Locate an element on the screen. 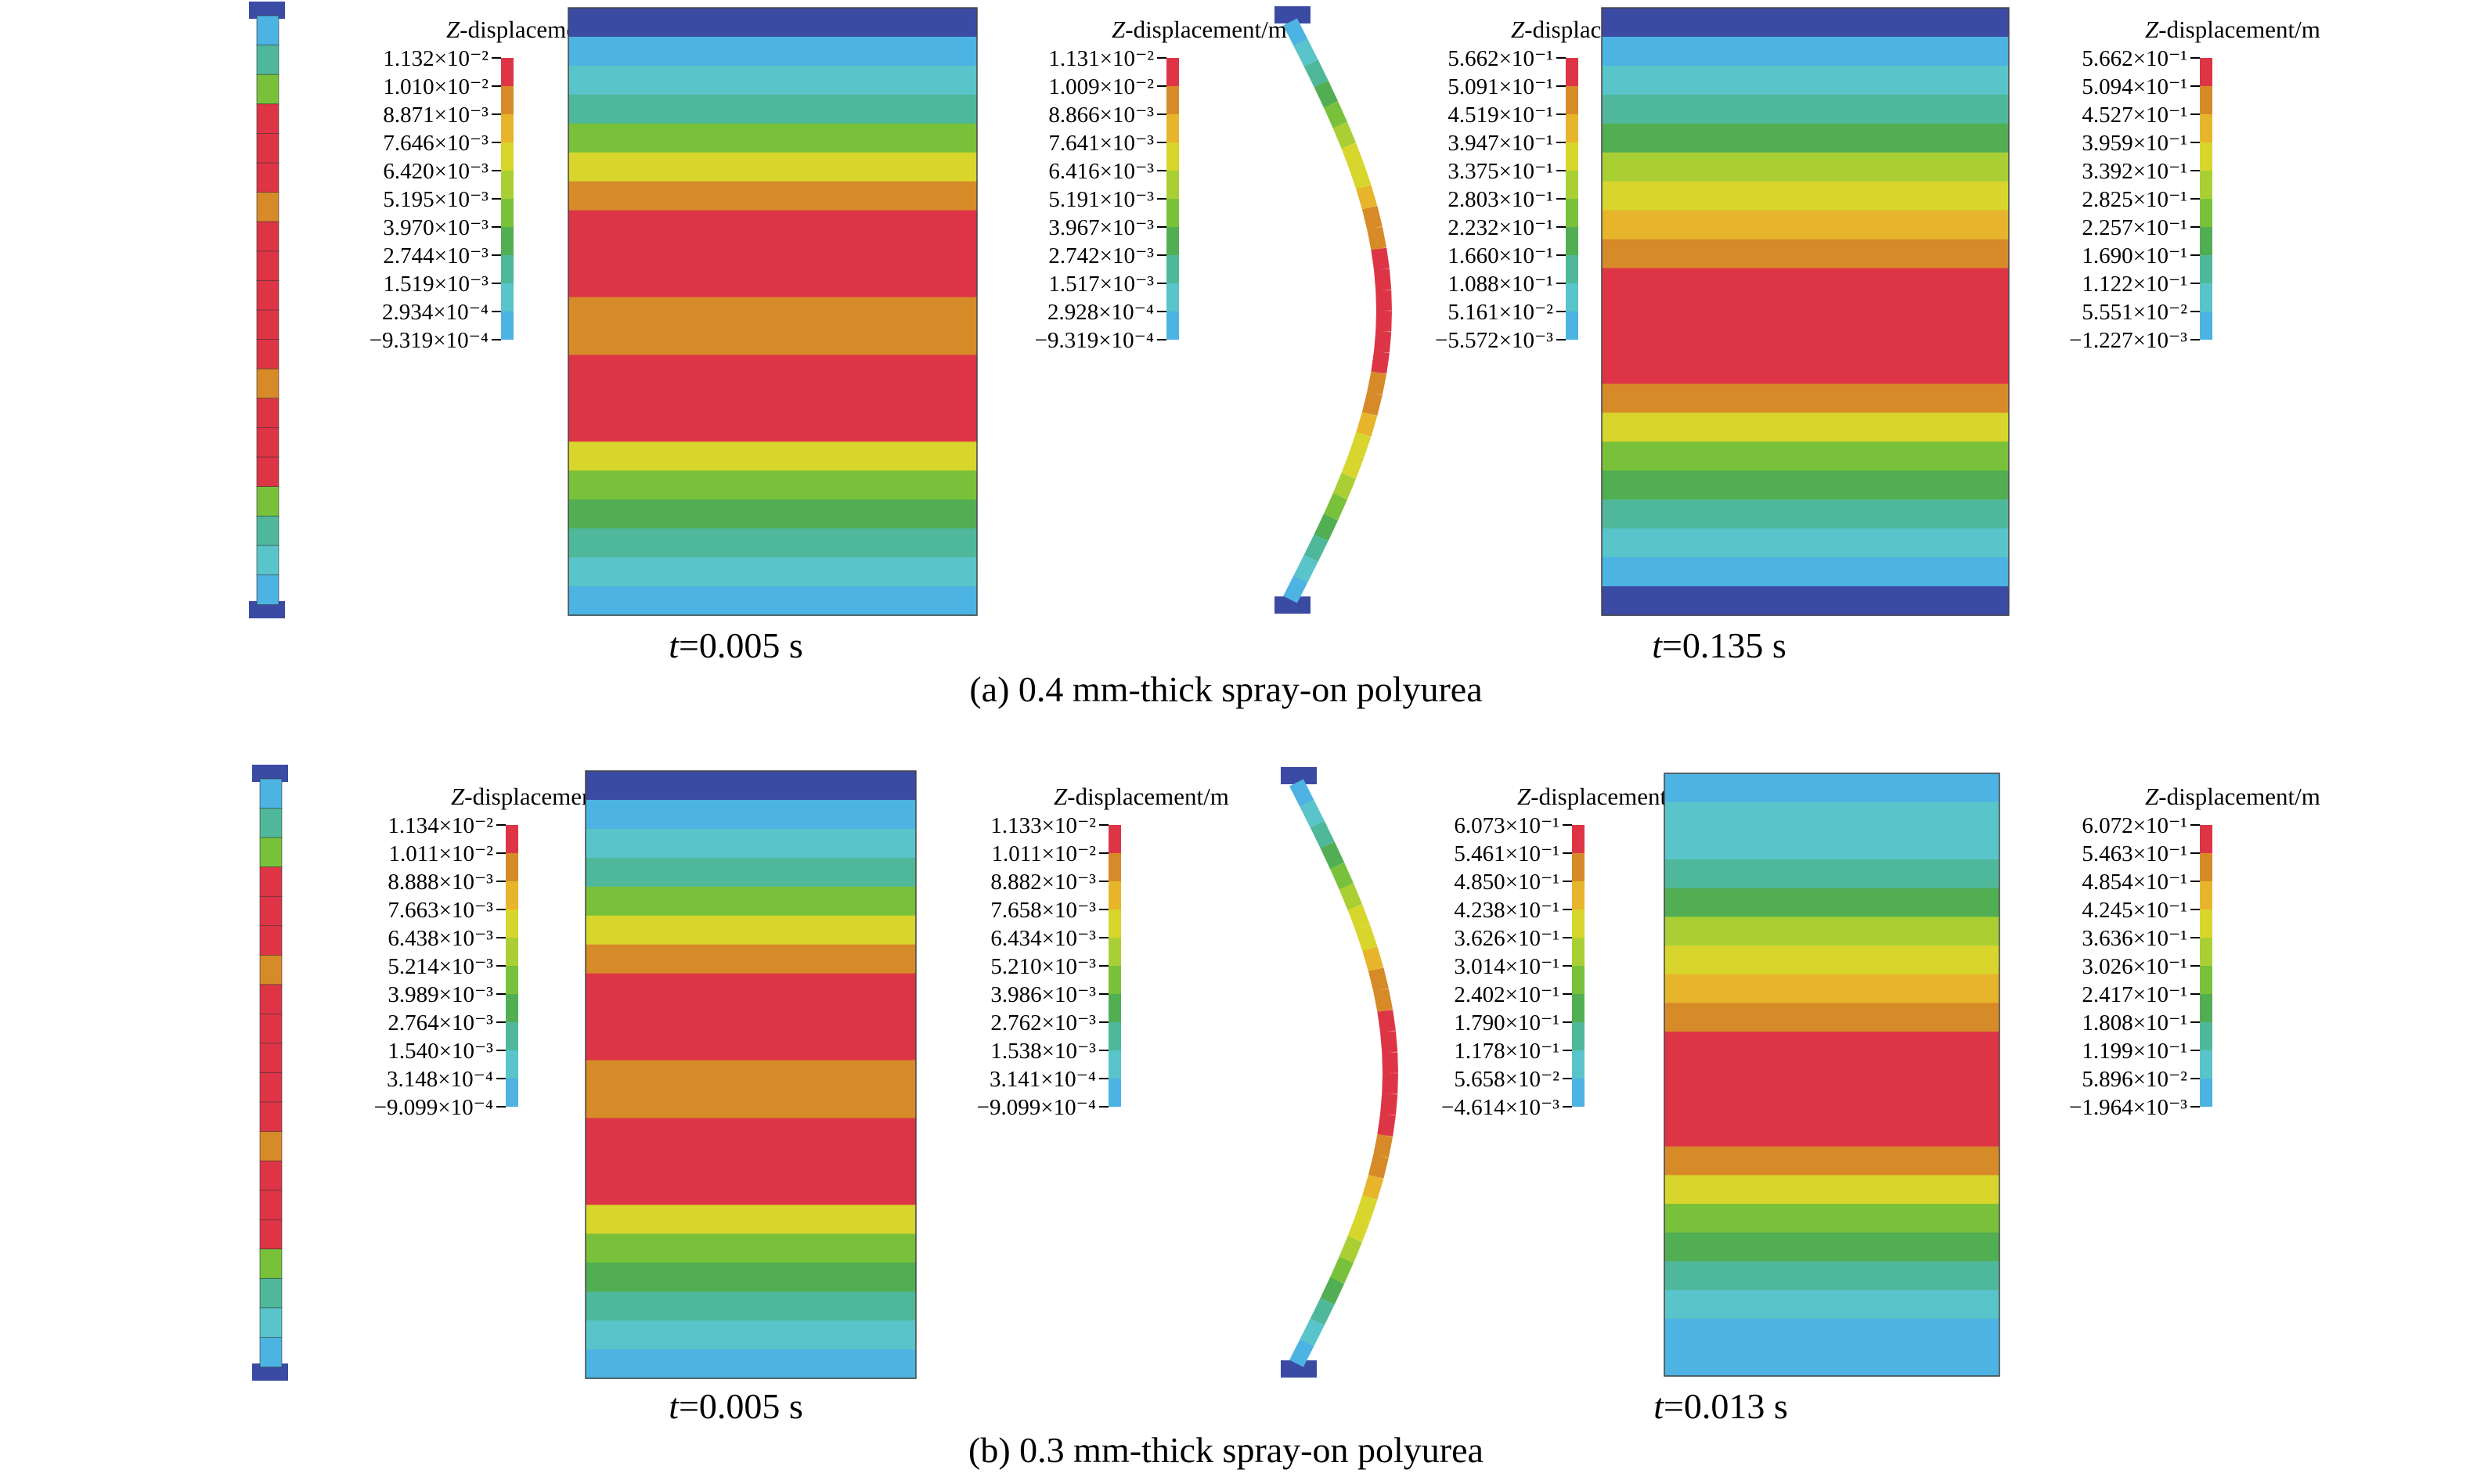 This screenshot has width=2466, height=1484. face-view-late is located at coordinates (1806, 311).